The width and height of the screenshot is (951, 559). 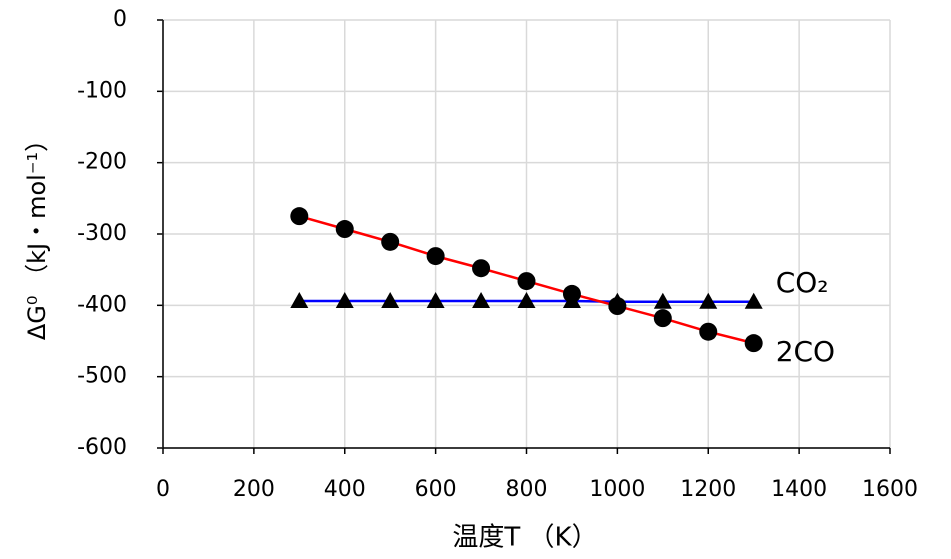 What do you see at coordinates (102, 90) in the screenshot?
I see `y-tick-label: -100` at bounding box center [102, 90].